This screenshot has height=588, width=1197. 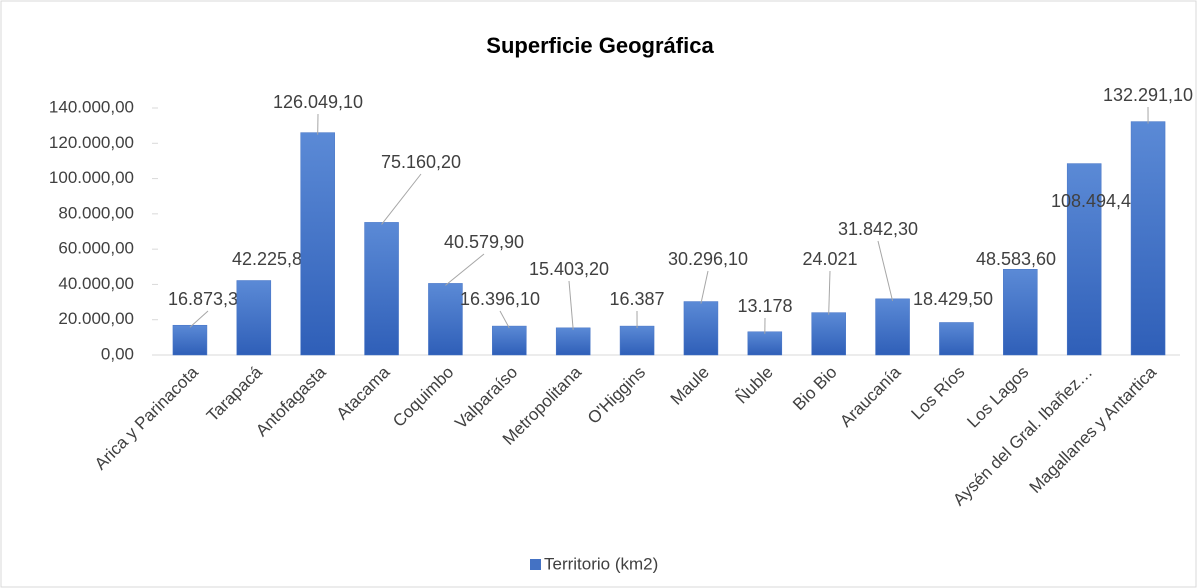 What do you see at coordinates (1016, 259) in the screenshot?
I see `data-label: 48.583,60` at bounding box center [1016, 259].